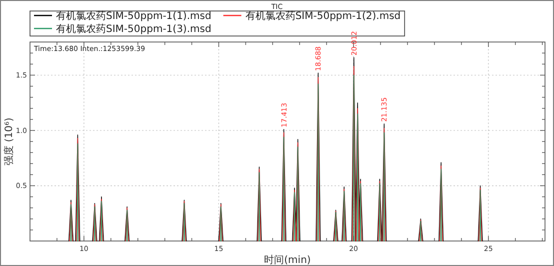  I want to click on y-axis-title: 强度 (10⁶), so click(9, 142).